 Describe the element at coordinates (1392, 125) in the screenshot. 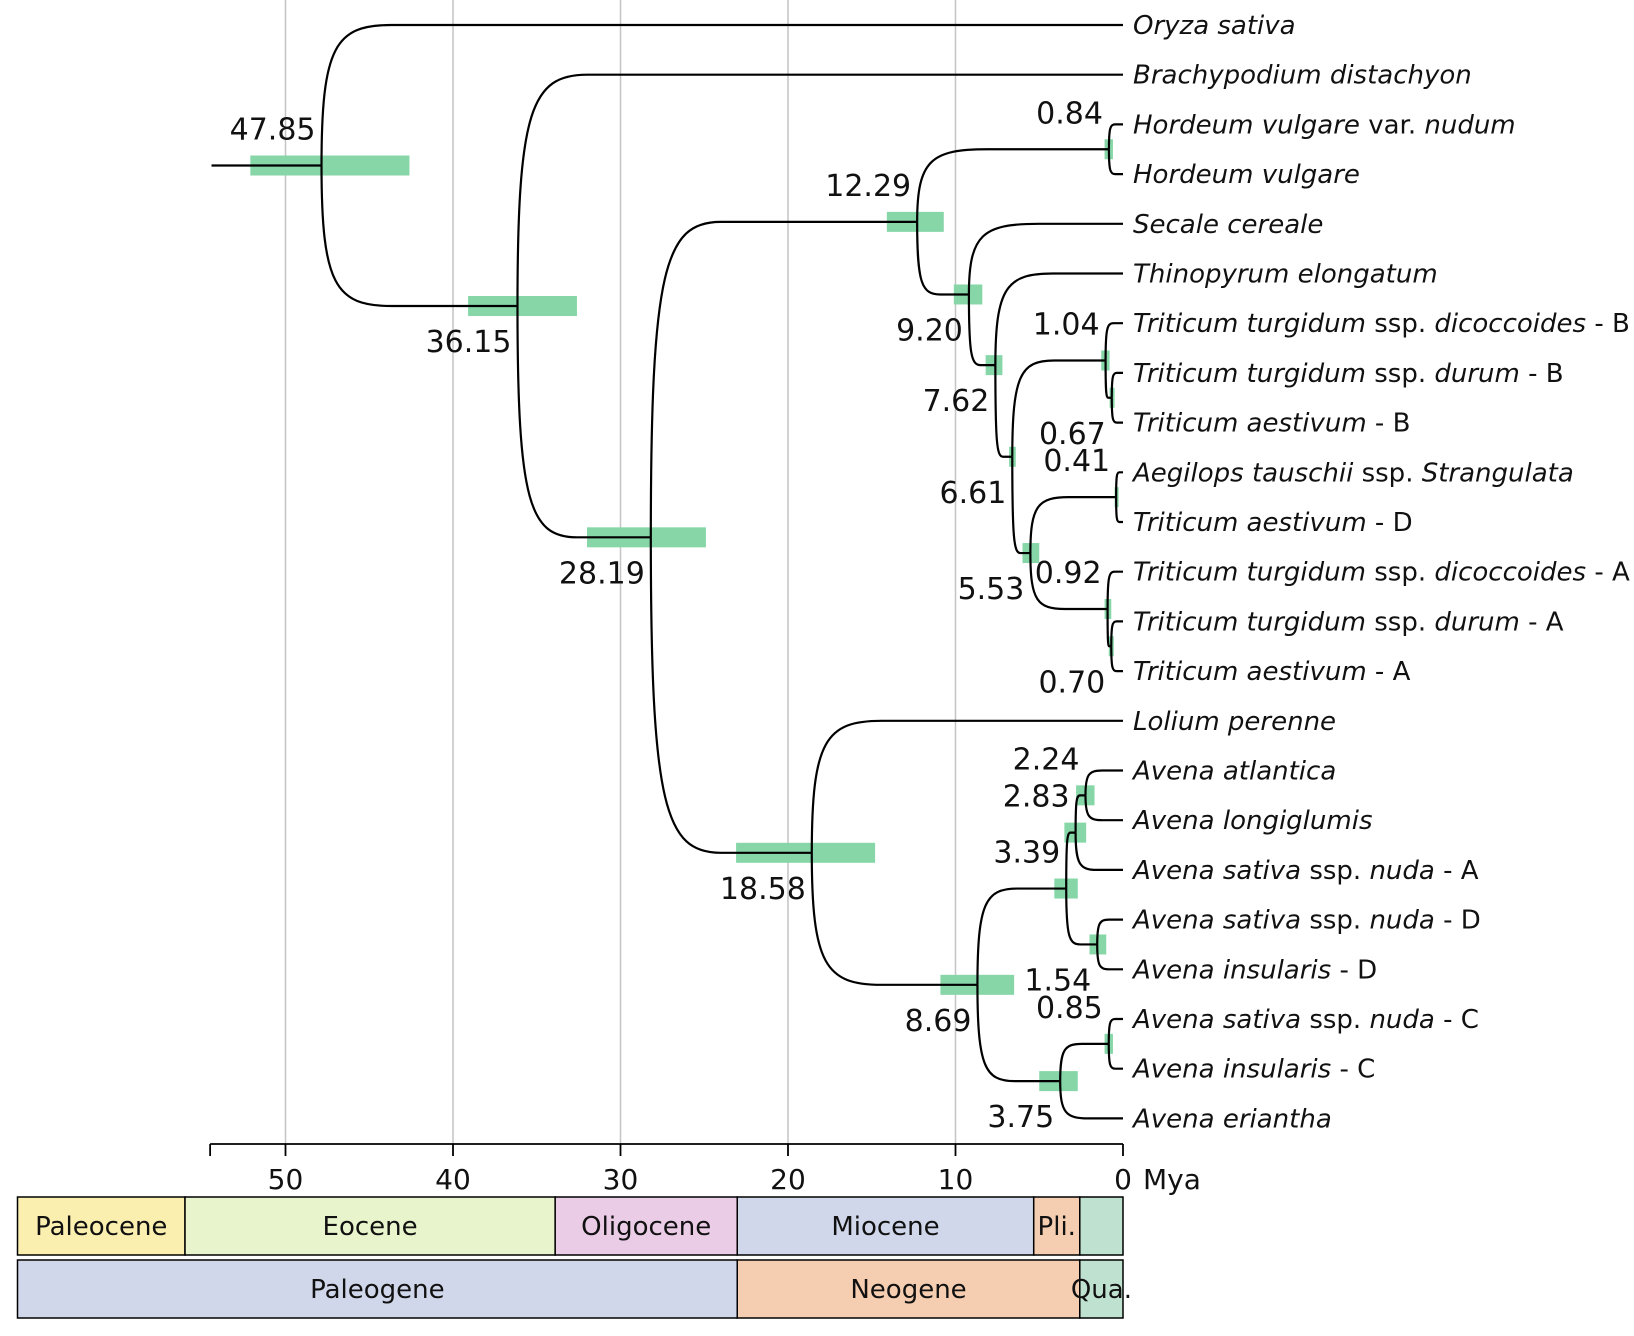

I see `taxon-part-hvn-1: var.` at that location.